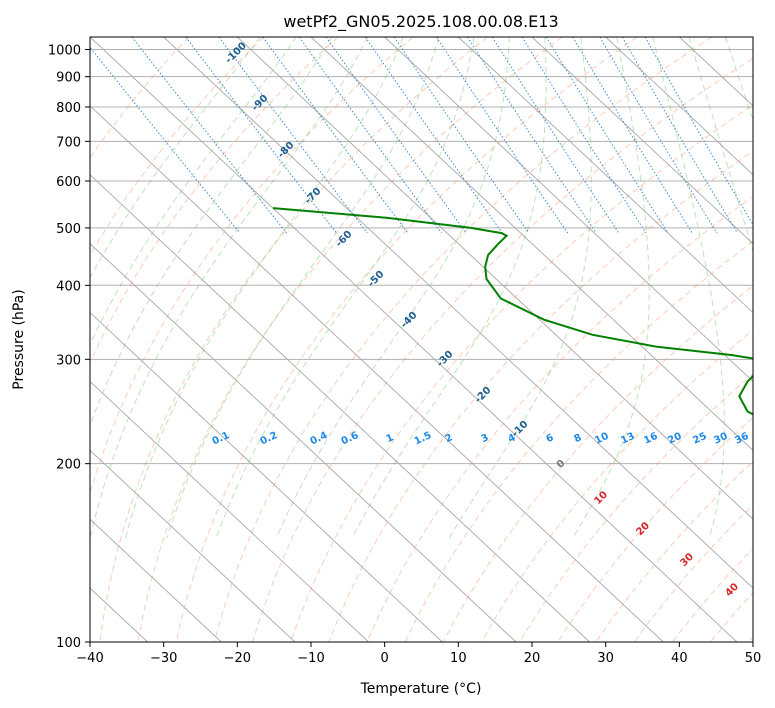 This screenshot has height=708, width=775. Describe the element at coordinates (68, 182) in the screenshot. I see `y-tick-label: 600` at that location.